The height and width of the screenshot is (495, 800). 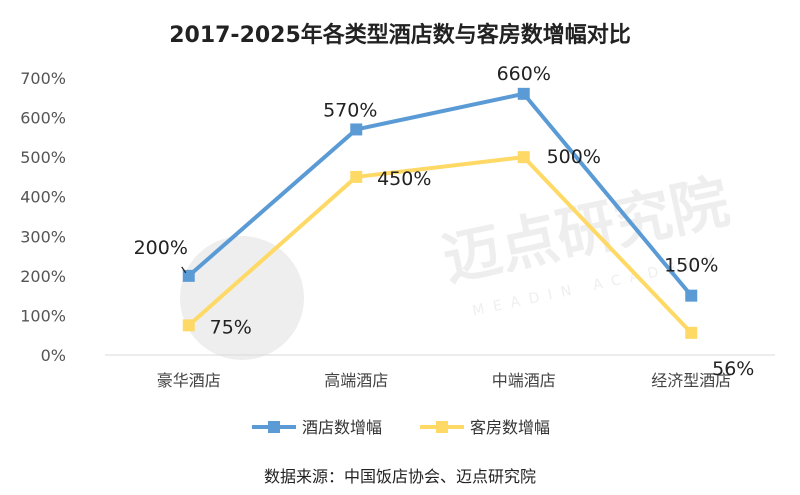 I want to click on y-tick-label: 500%, so click(x=43, y=157).